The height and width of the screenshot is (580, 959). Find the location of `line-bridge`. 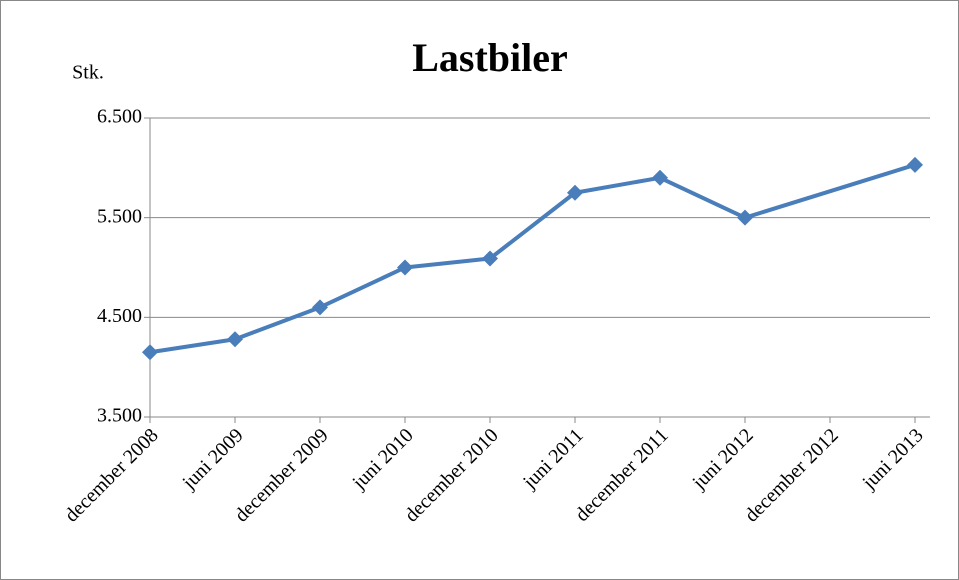

line-bridge is located at coordinates (830, 191).